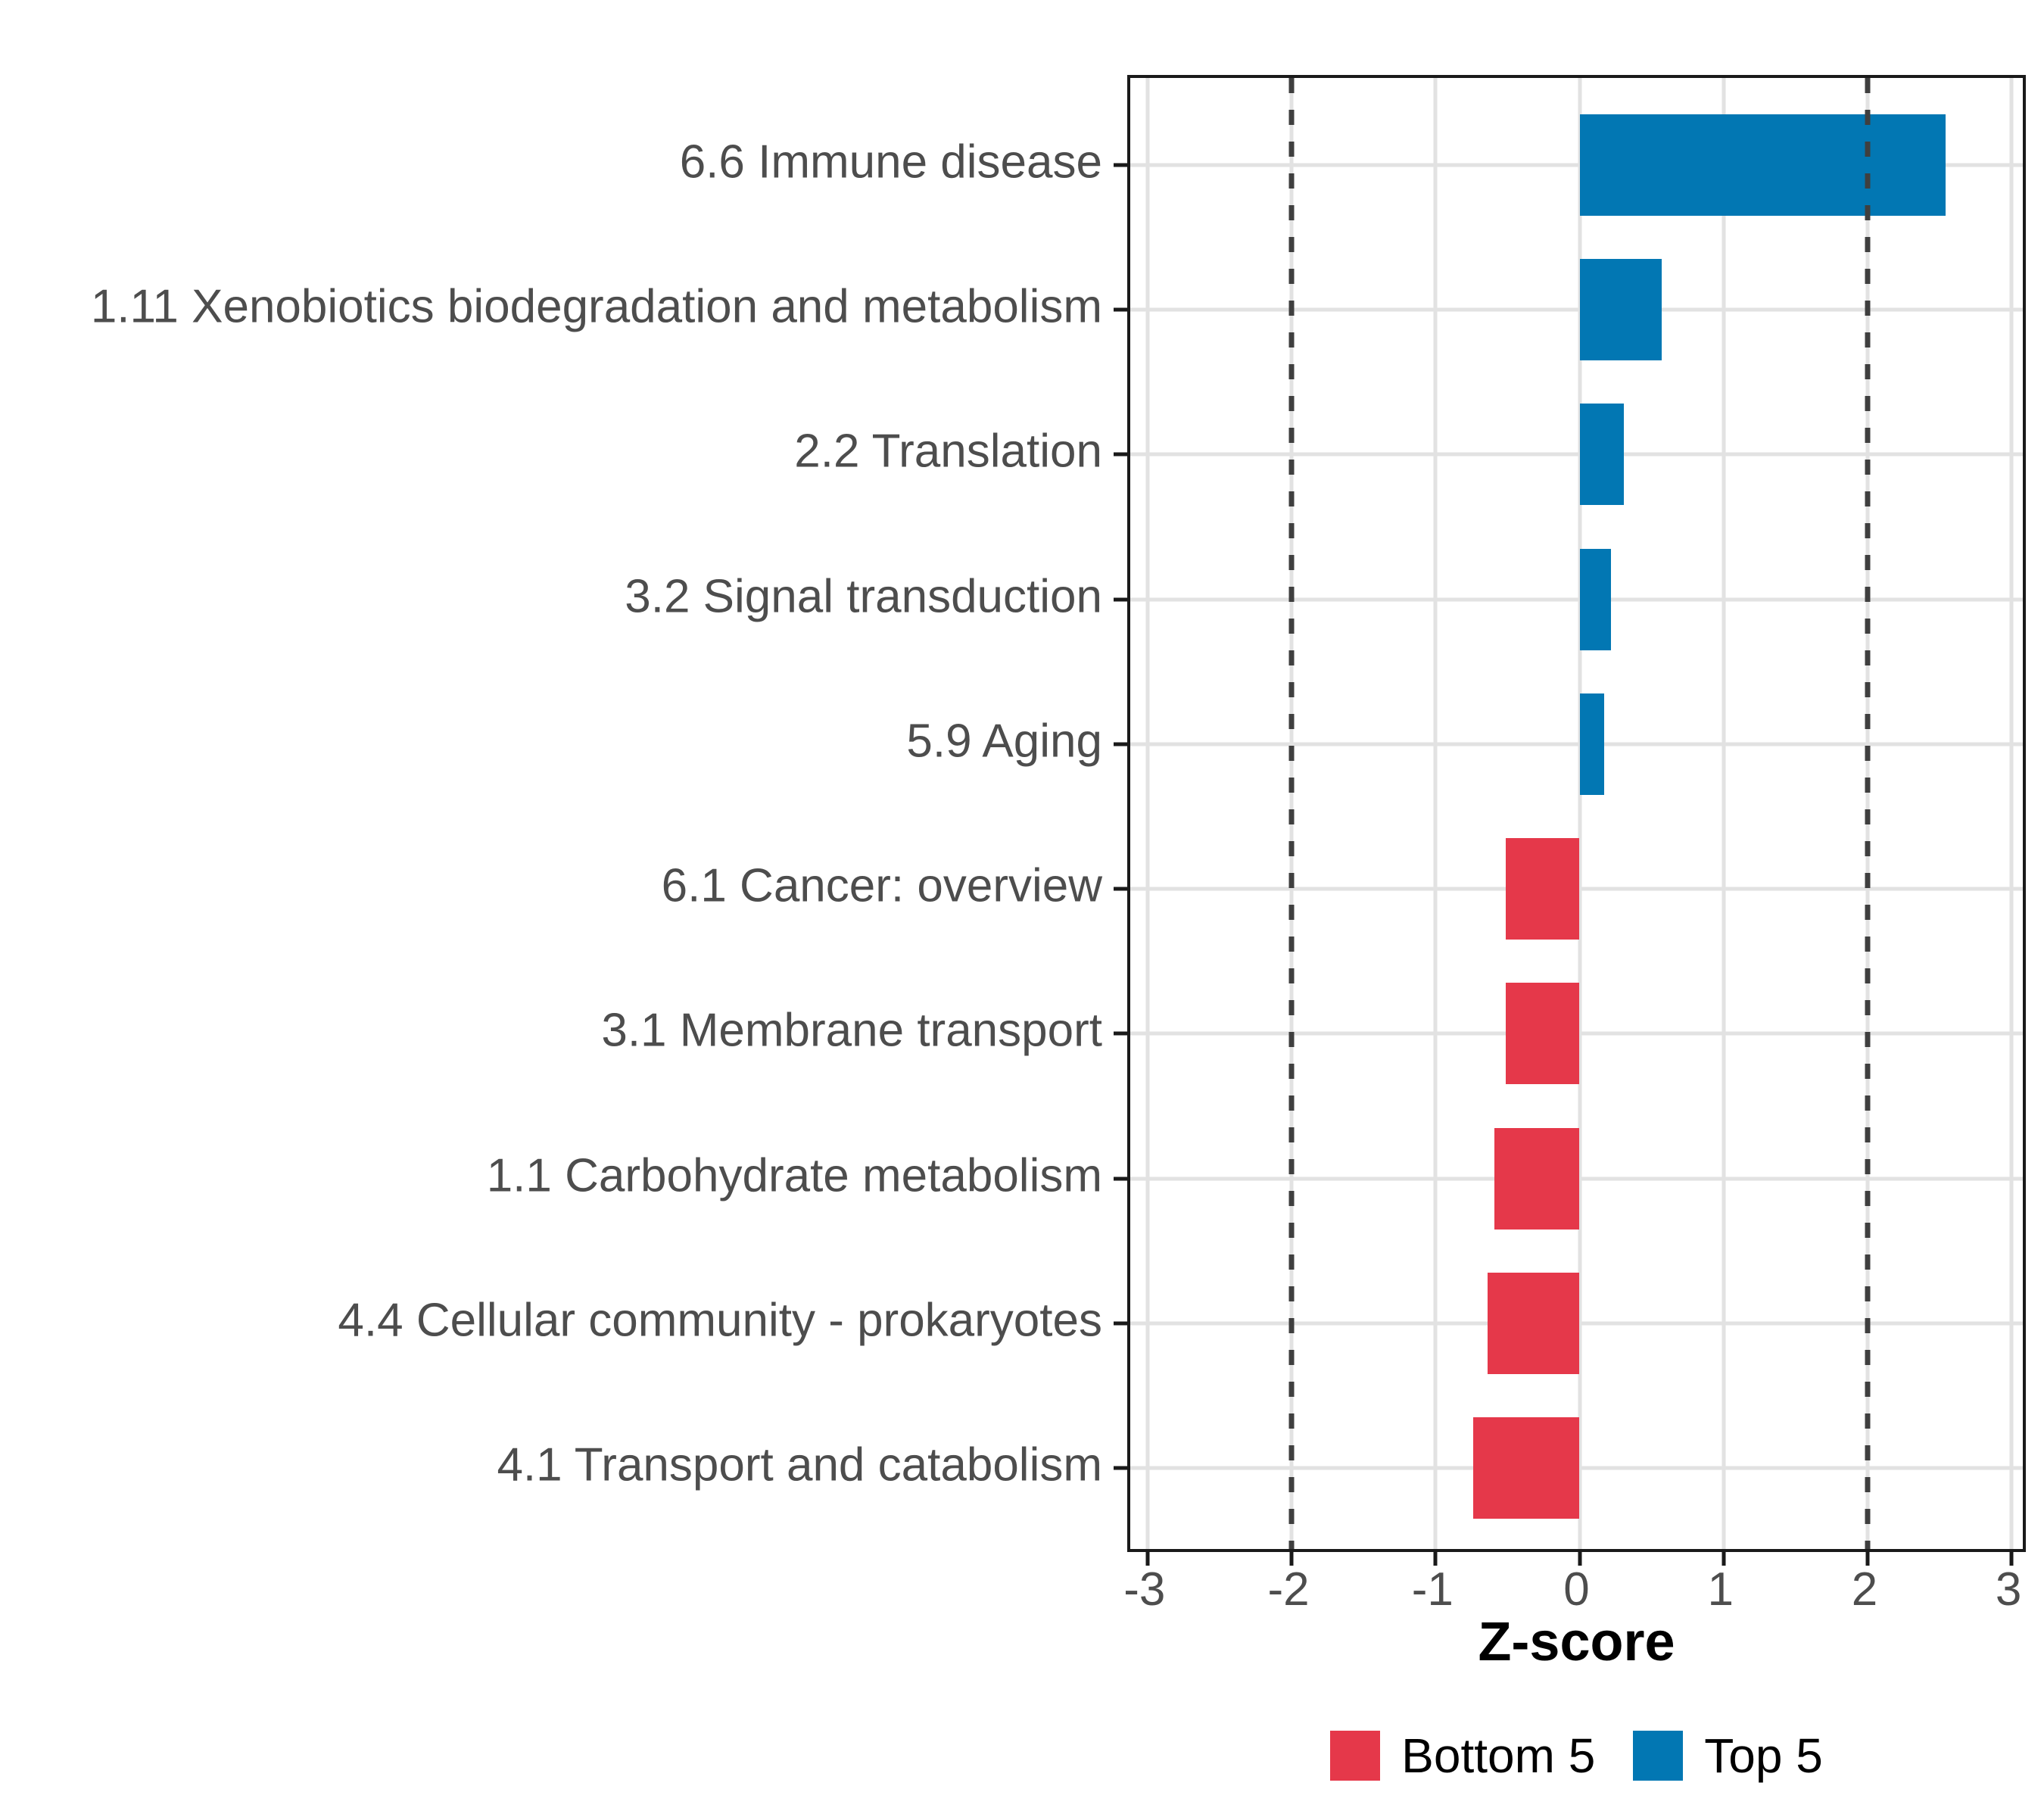 Image resolution: width=2044 pixels, height=1817 pixels. Describe the element at coordinates (2008, 1589) in the screenshot. I see `x-axis-tick-label: 3` at that location.